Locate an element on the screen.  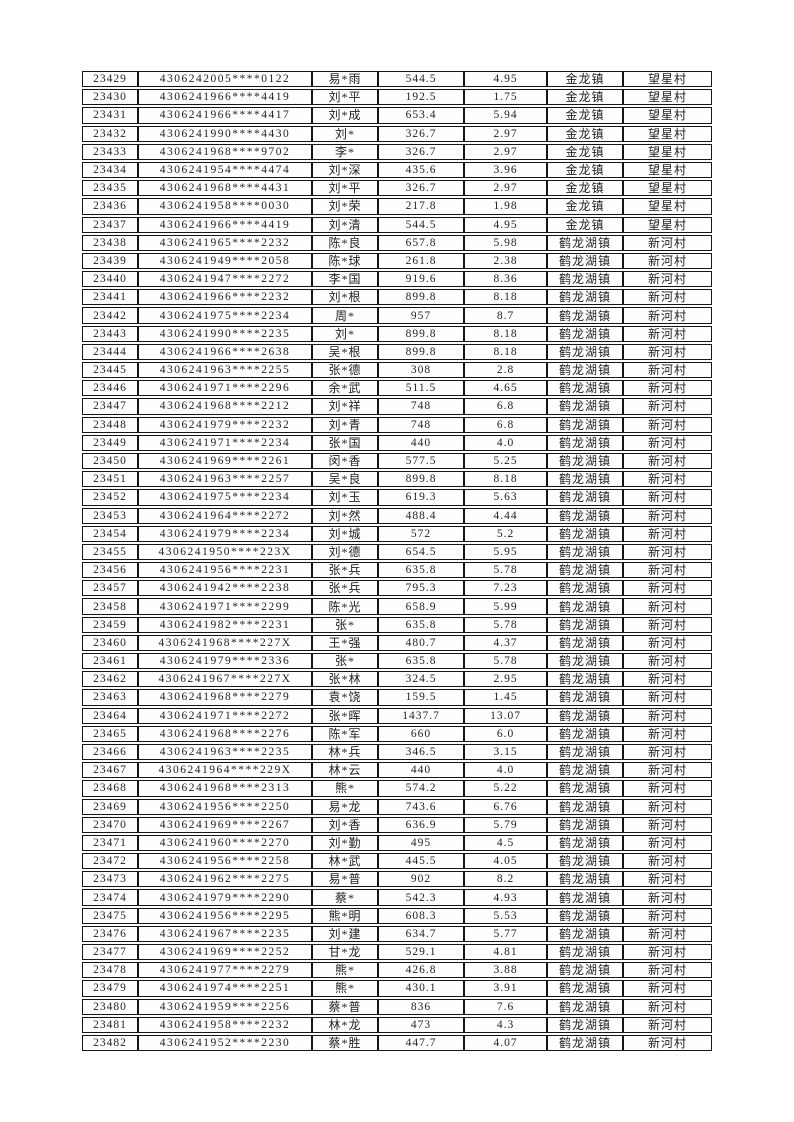
masked-id-number-cell: 4306241971****2296 is located at coordinates (225, 388).